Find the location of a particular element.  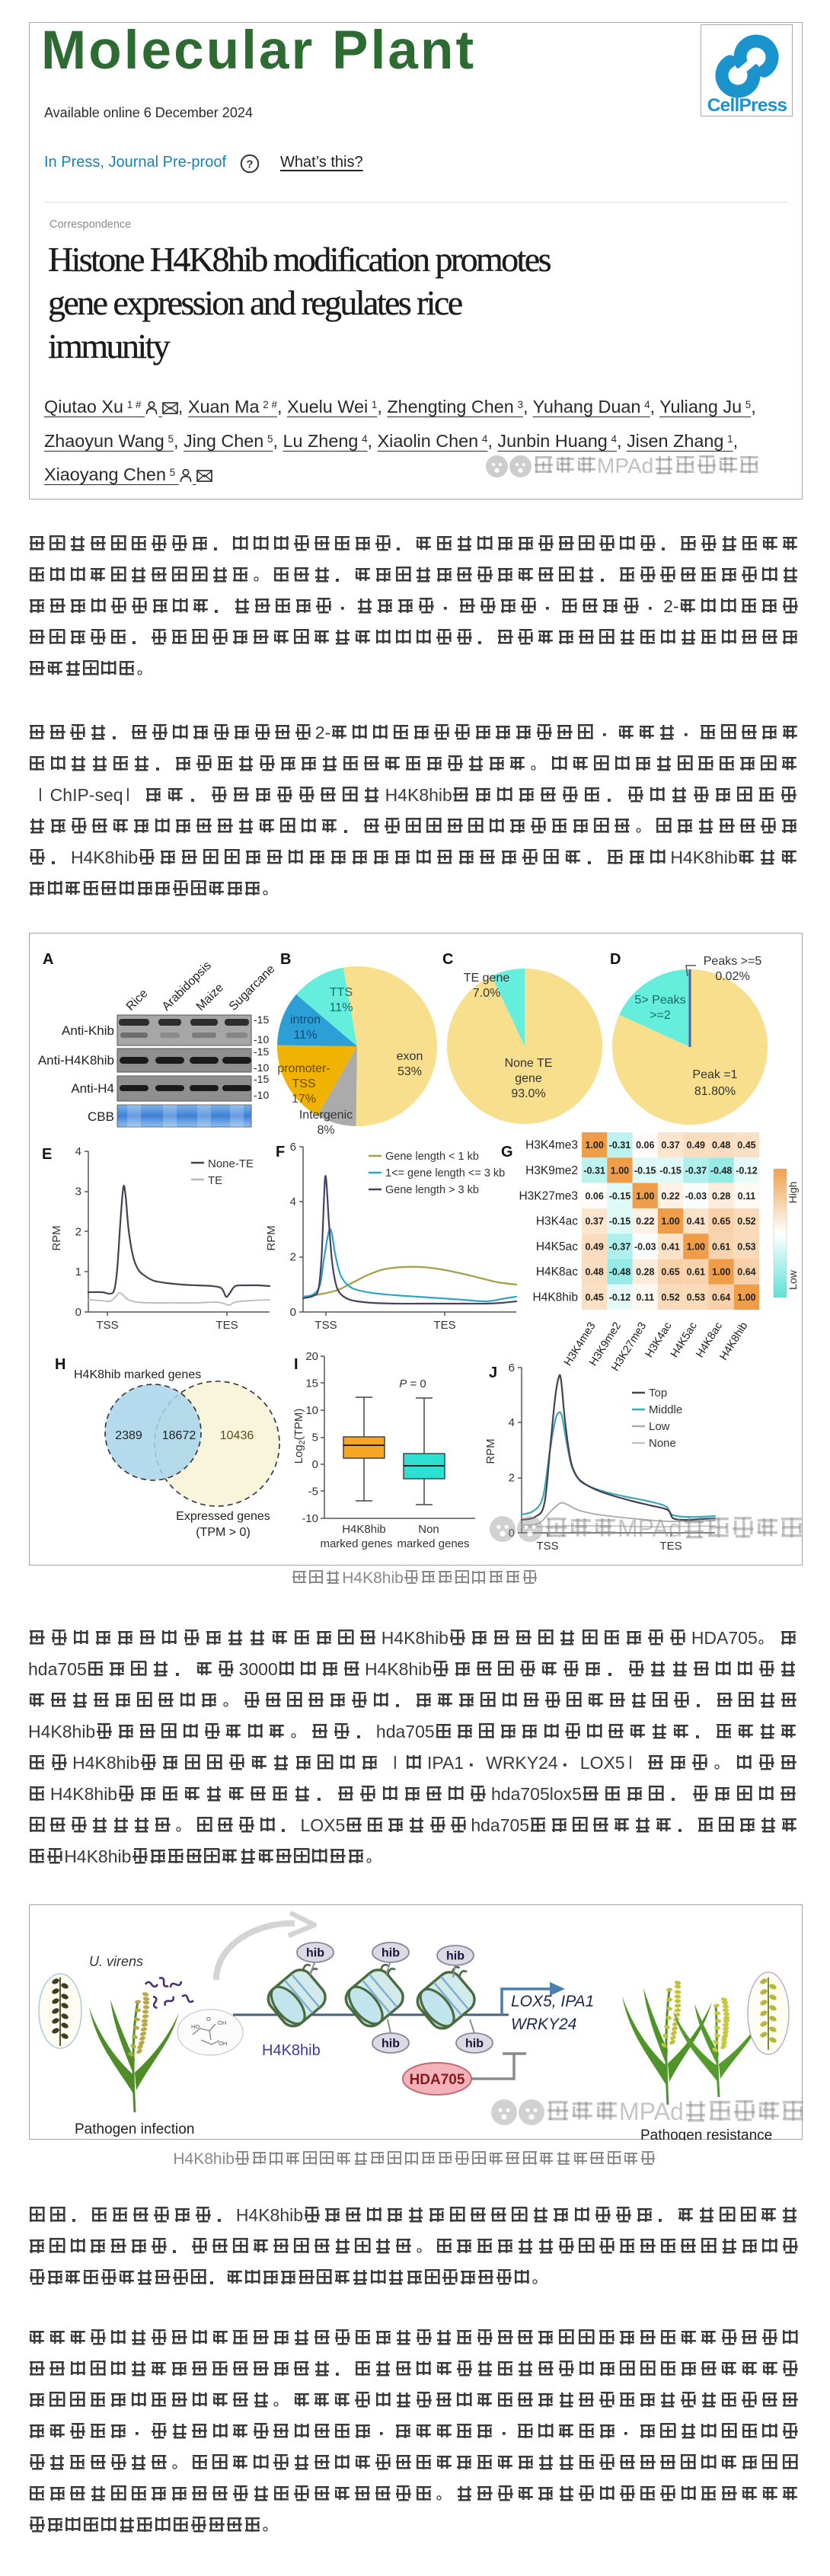

svg-text: Anti-Khib is located at coordinates (88, 1030).